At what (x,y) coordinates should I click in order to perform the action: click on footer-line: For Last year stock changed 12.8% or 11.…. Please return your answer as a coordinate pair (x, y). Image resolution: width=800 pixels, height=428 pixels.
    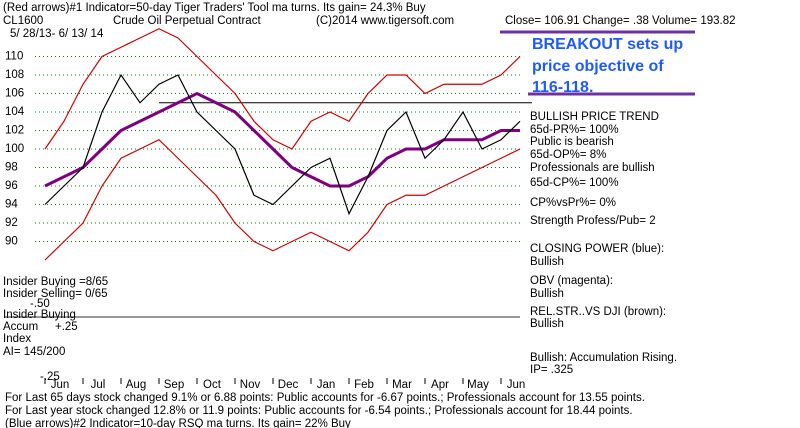
    Looking at the image, I should click on (319, 411).